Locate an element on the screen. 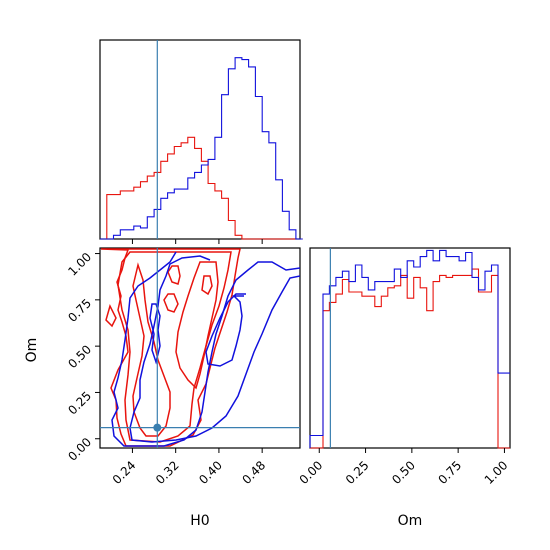 The height and width of the screenshot is (550, 550). h0-hist-blue is located at coordinates (201, 148).